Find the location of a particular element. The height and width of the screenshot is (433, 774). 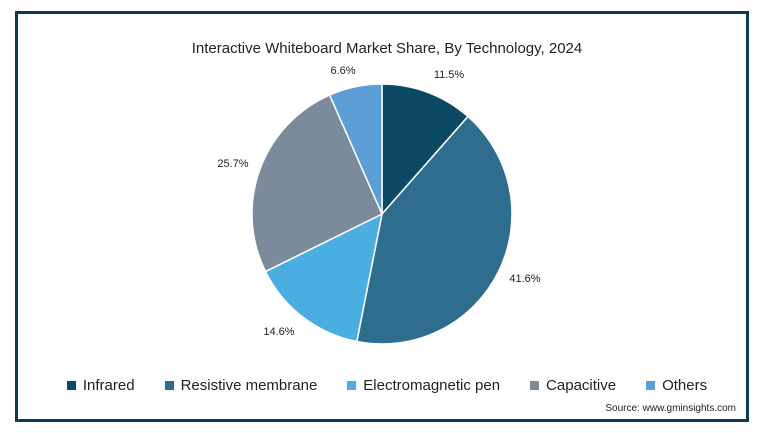

legend-item-infrared: Infrared is located at coordinates (100, 385).